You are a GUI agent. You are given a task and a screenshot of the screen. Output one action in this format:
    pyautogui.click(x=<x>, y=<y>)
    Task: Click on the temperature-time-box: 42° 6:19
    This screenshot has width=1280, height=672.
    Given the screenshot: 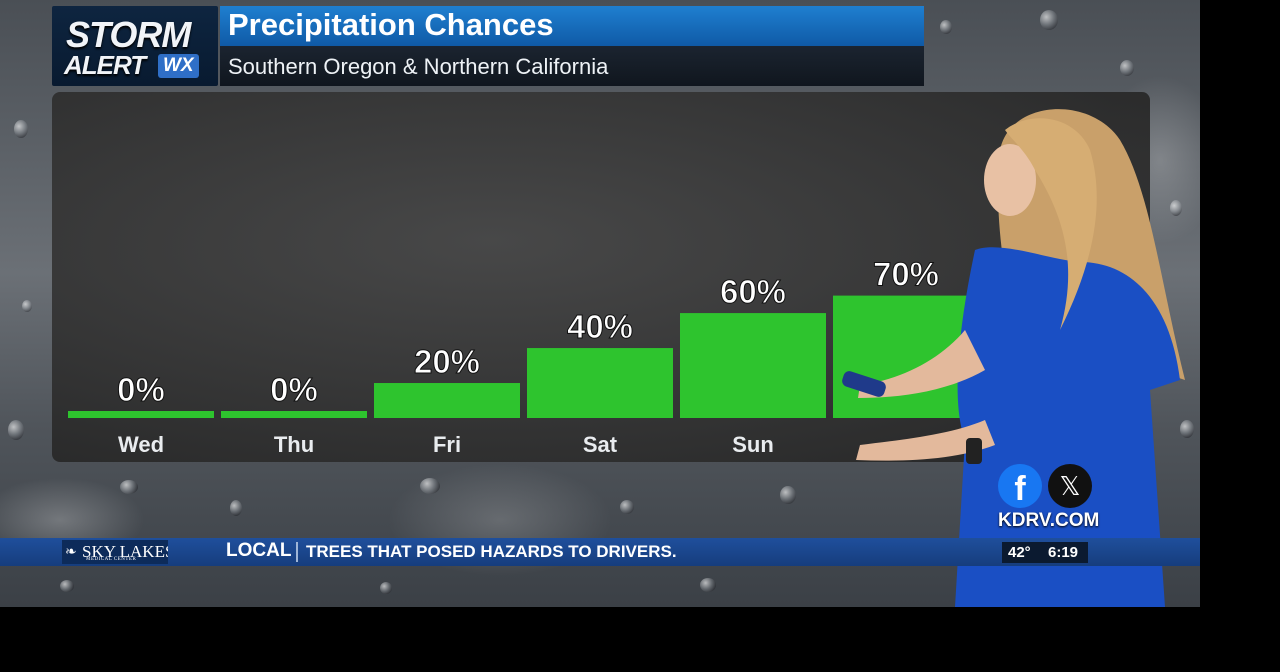 What is the action you would take?
    pyautogui.click(x=1045, y=552)
    